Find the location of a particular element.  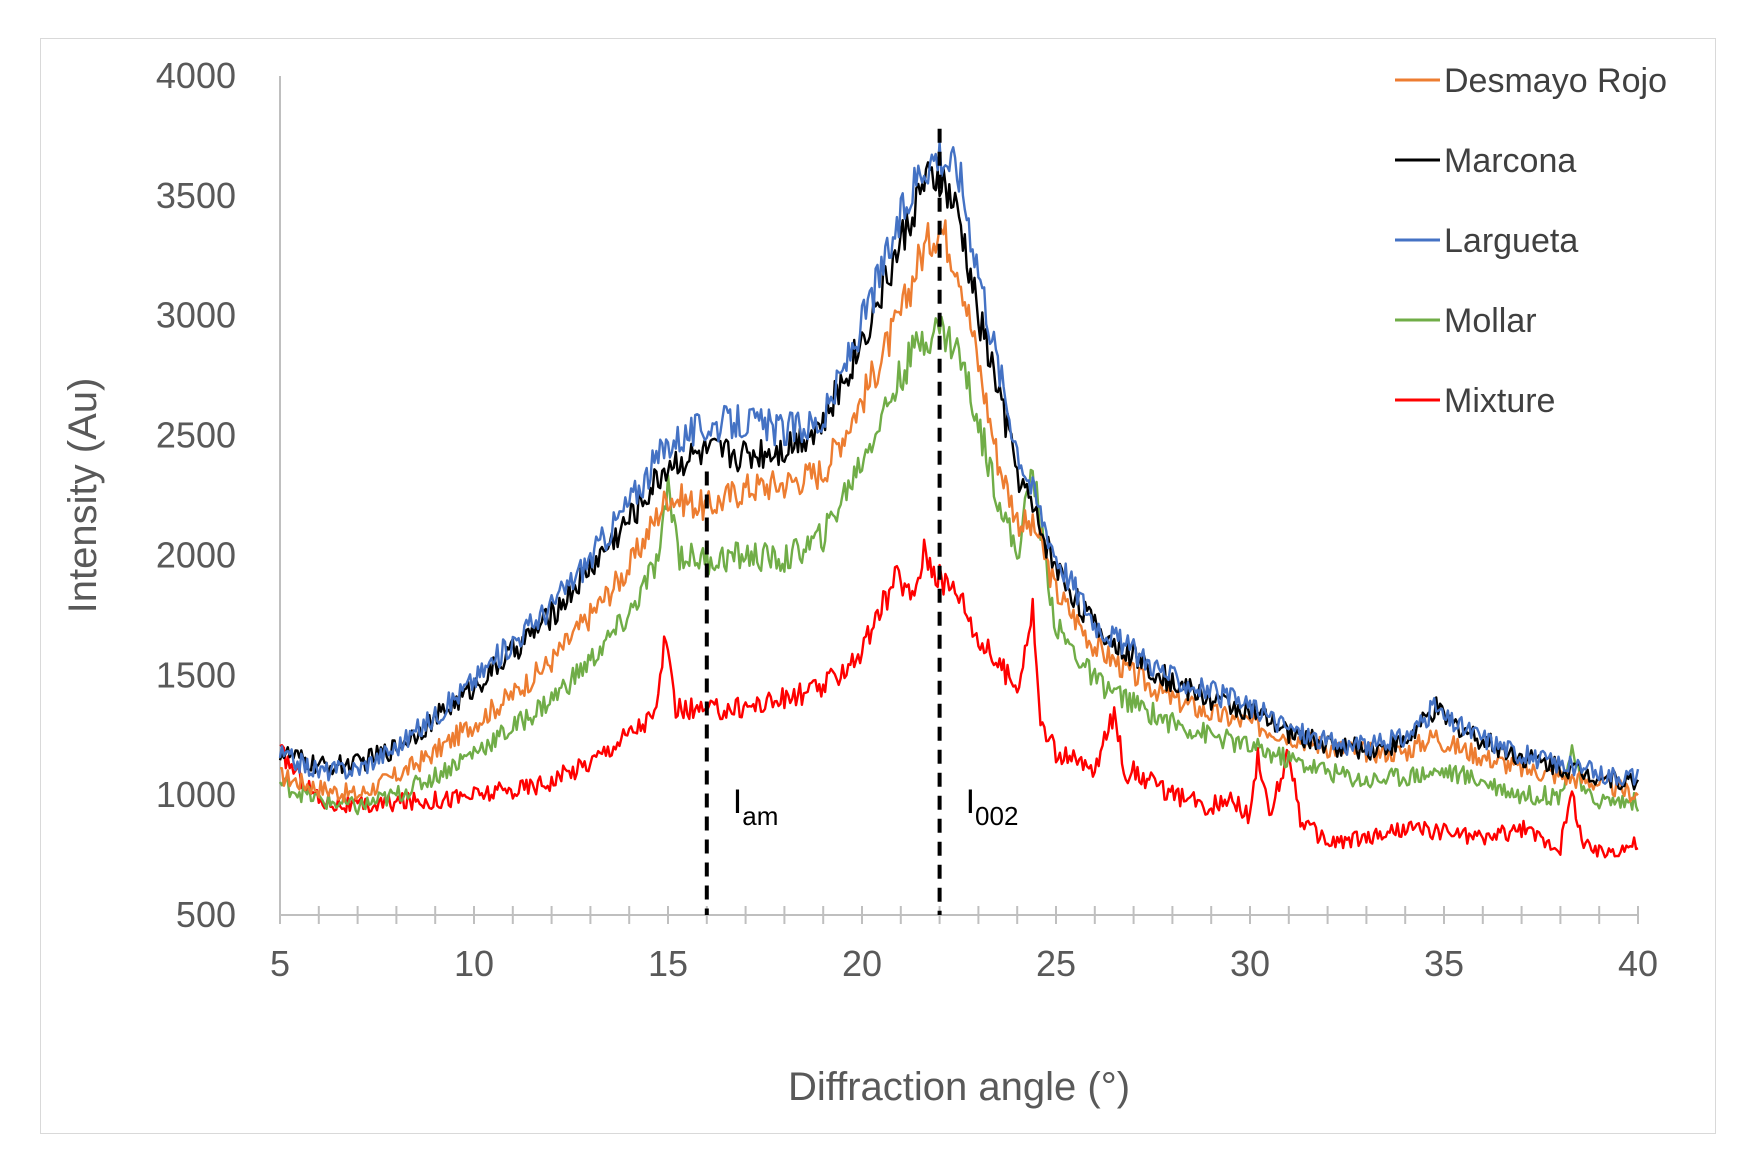

y-tick-label: 3000 is located at coordinates (196, 315).